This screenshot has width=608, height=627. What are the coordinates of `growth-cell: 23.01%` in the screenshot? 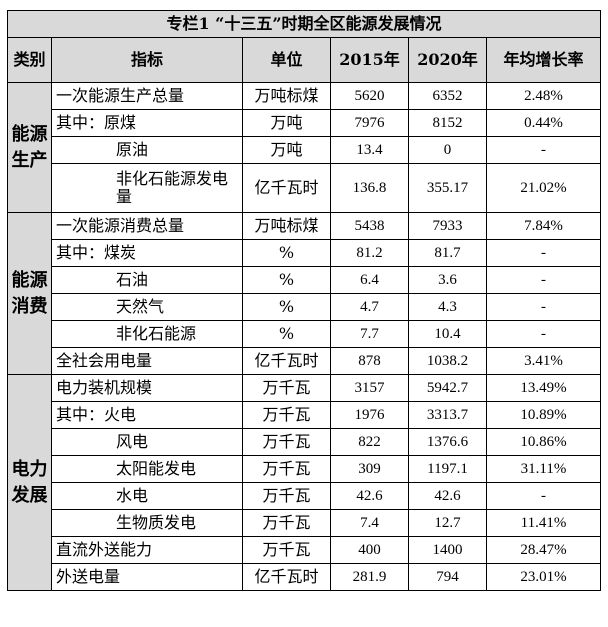 It's located at (543, 577).